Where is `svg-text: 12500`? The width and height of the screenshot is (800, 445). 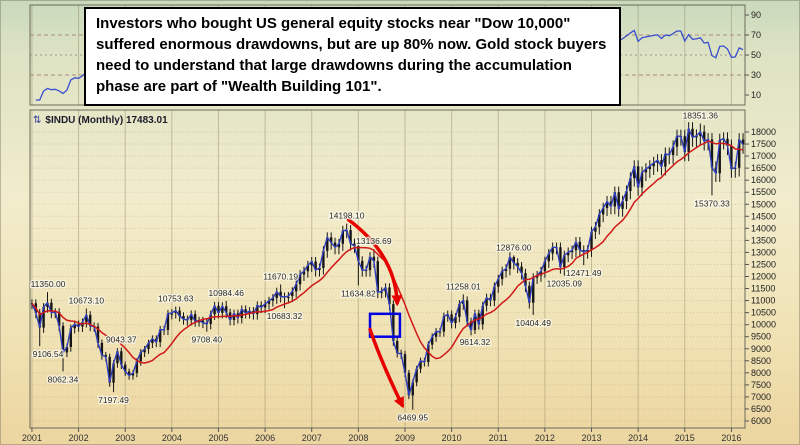
svg-text: 12500 is located at coordinates (763, 264).